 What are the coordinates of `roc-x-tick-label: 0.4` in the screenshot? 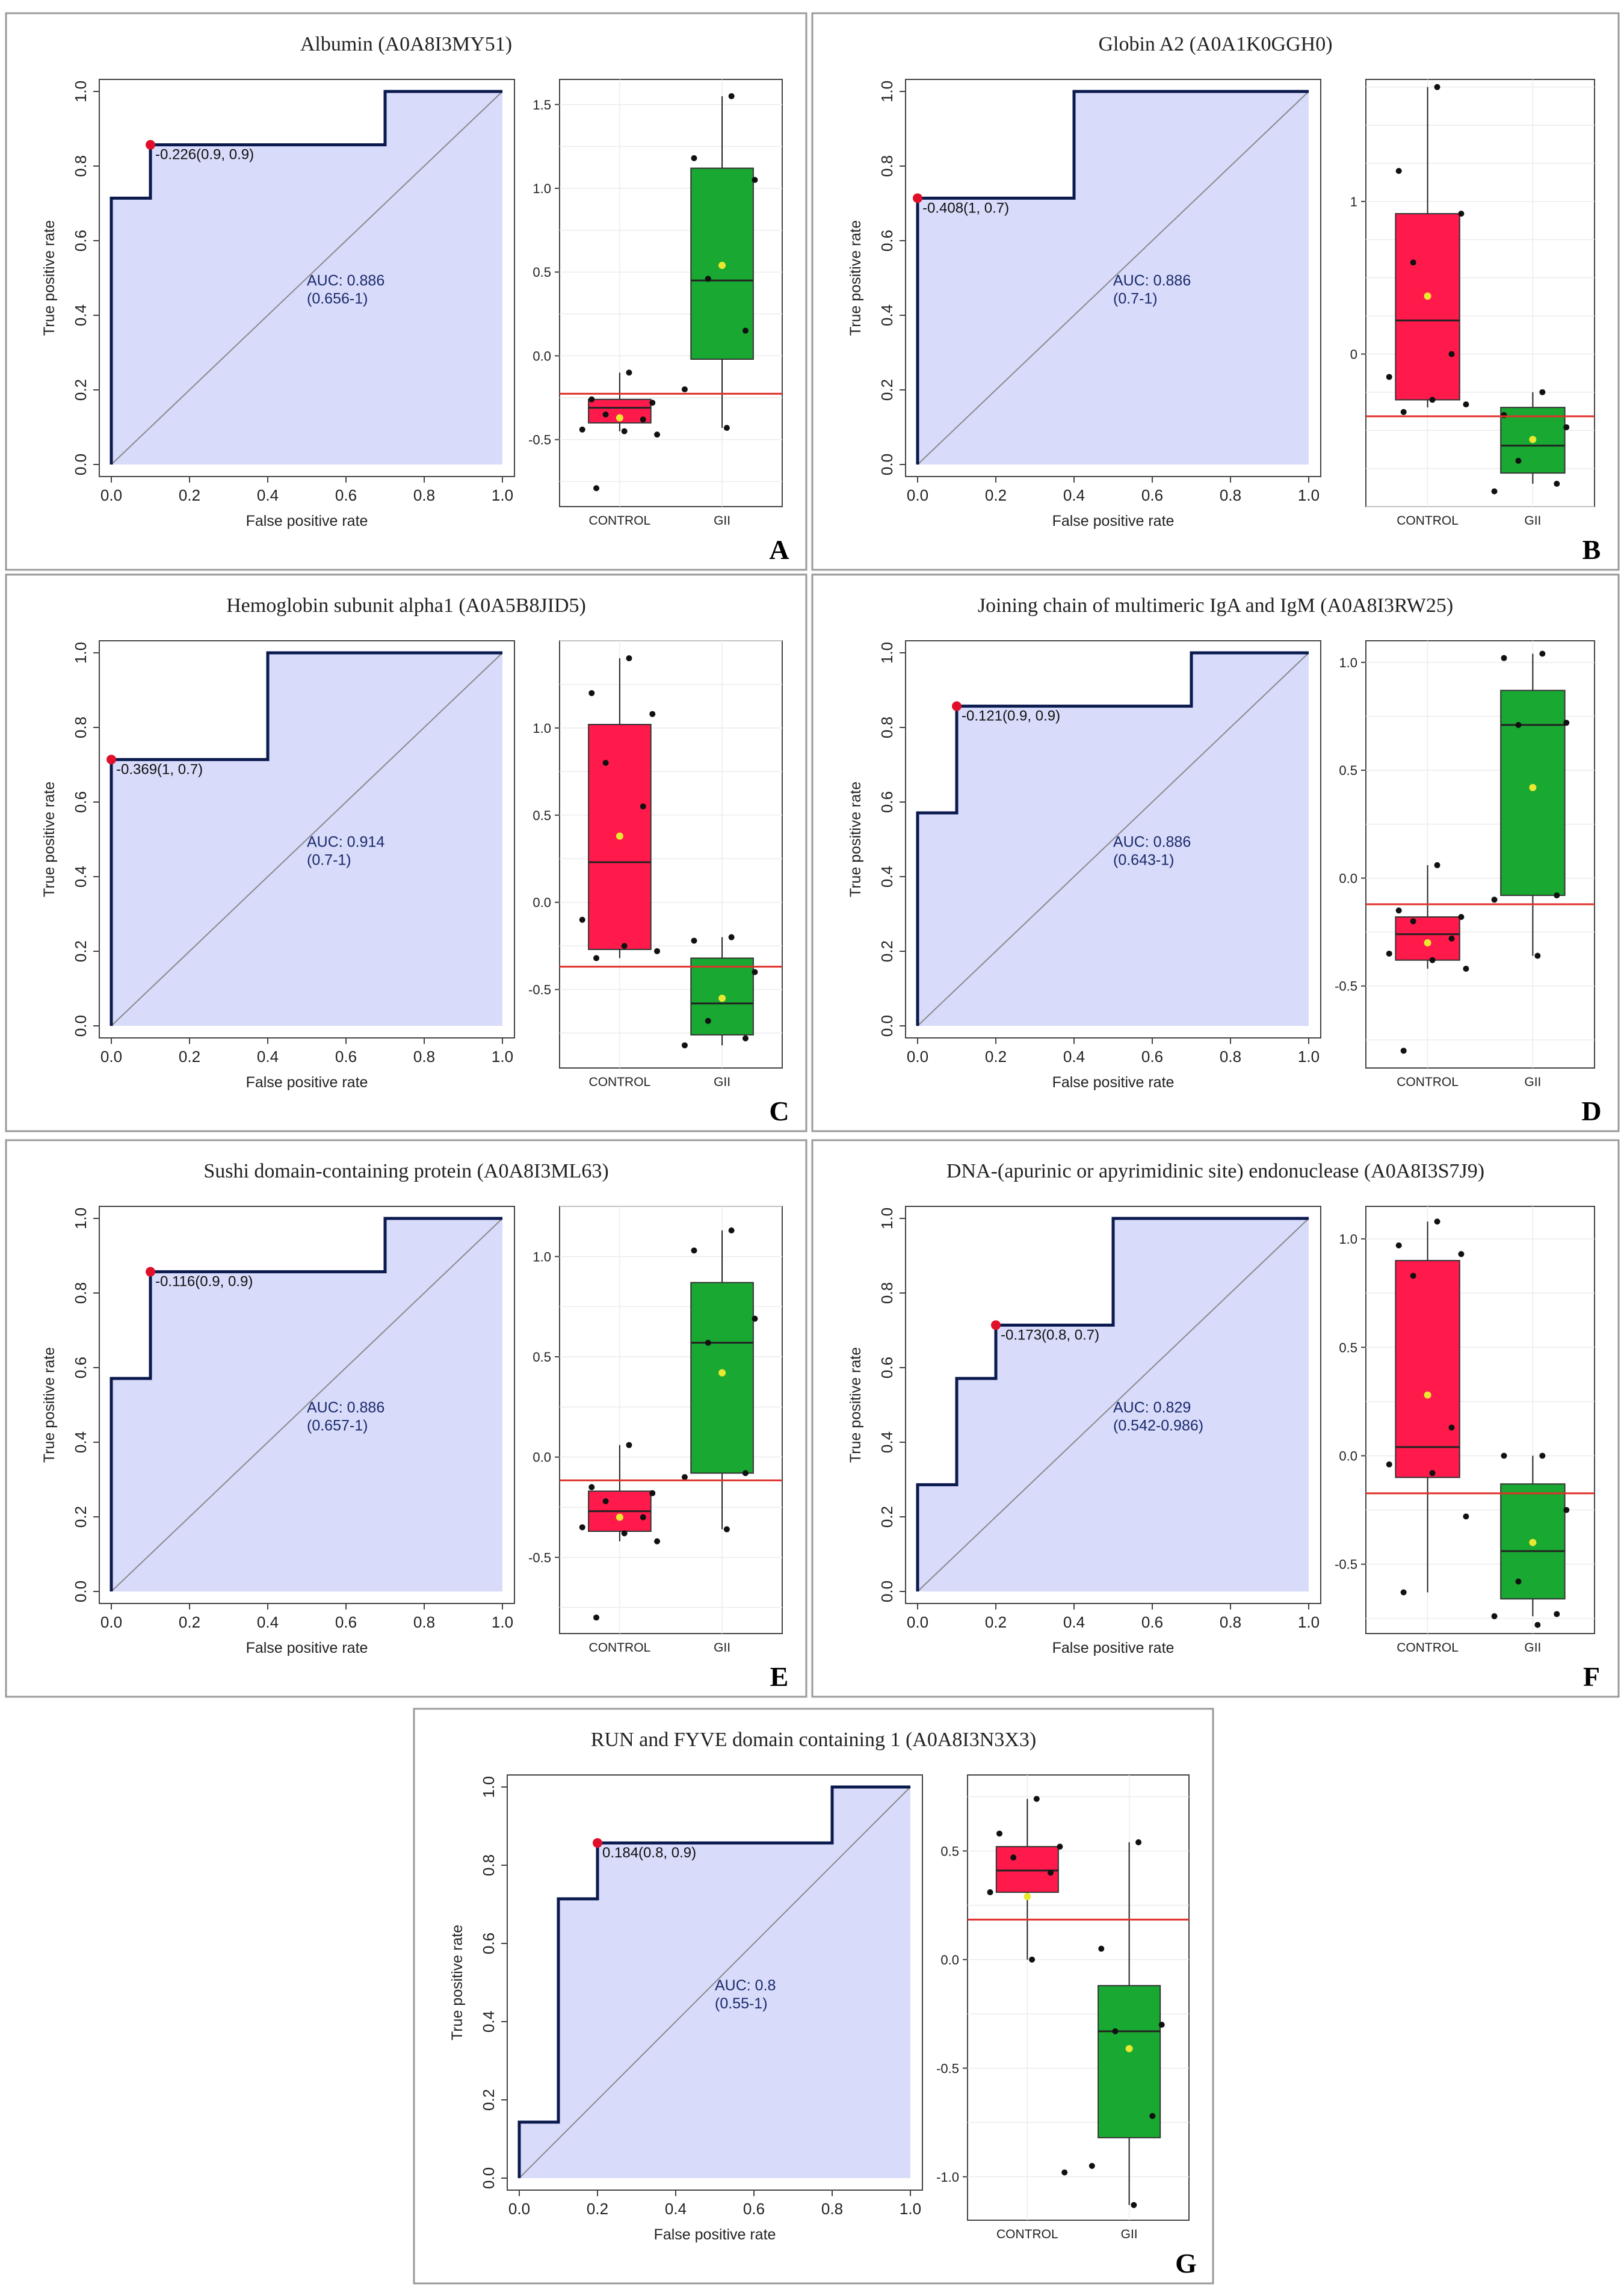 It's located at (1074, 1057).